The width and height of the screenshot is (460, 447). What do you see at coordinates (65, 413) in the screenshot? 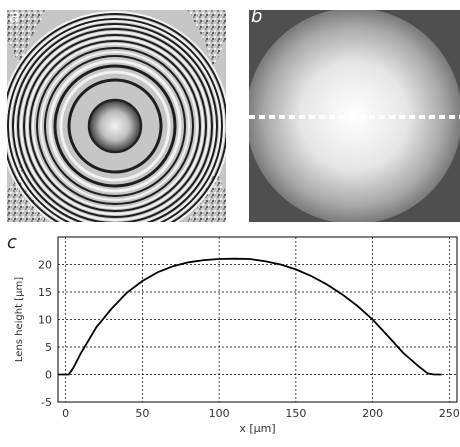
I see `x-tick-label: 0` at bounding box center [65, 413].